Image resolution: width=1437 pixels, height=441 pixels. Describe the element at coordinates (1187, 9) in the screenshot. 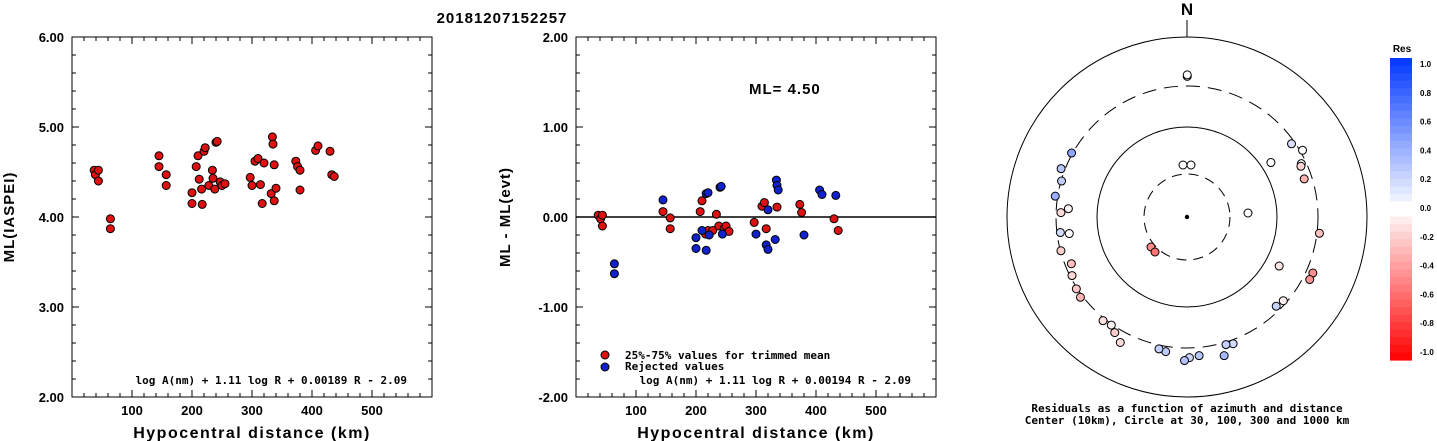

I see `north-label: N` at that location.